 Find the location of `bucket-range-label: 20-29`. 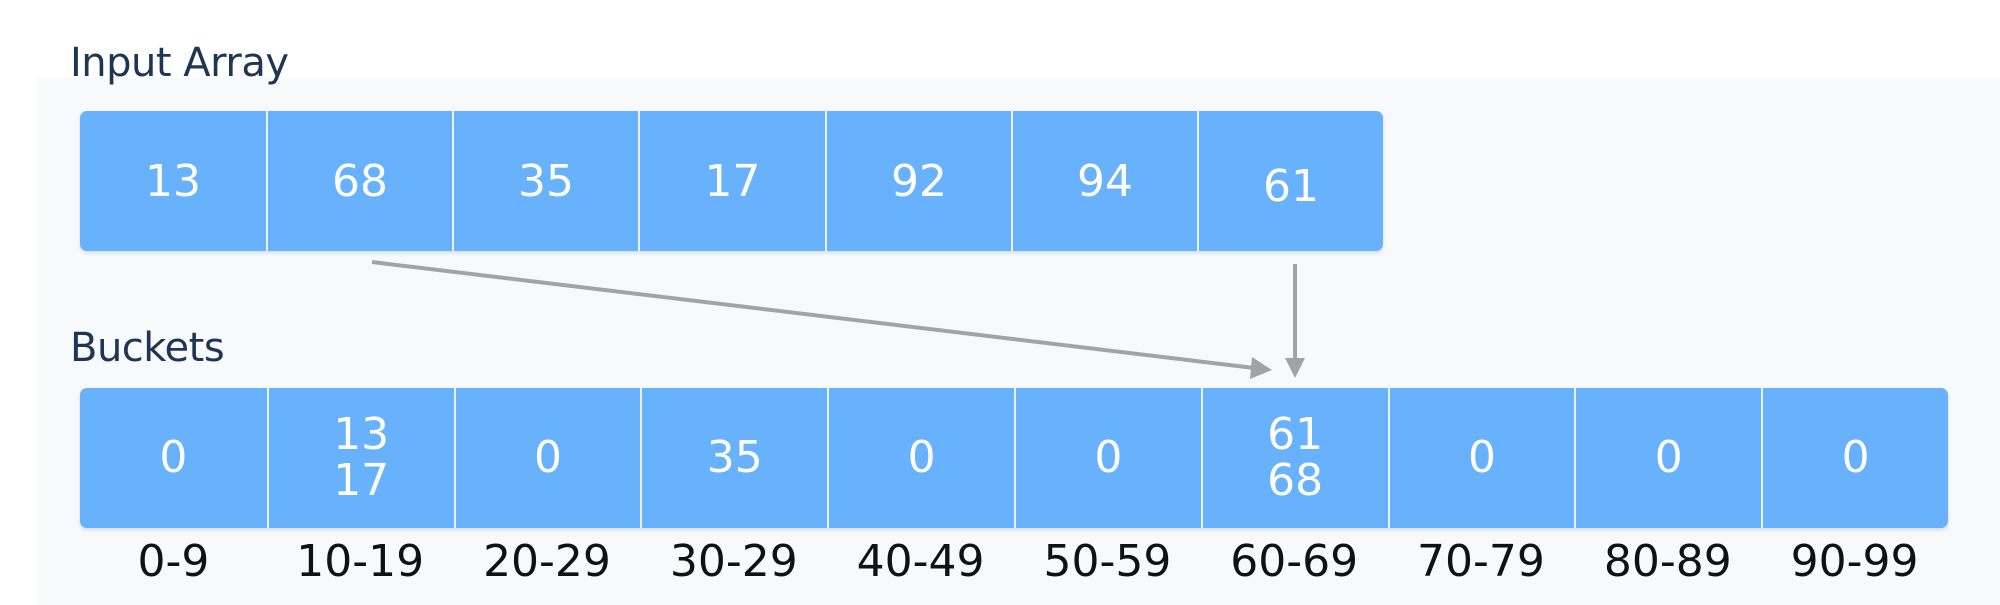

bucket-range-label: 20-29 is located at coordinates (547, 561).